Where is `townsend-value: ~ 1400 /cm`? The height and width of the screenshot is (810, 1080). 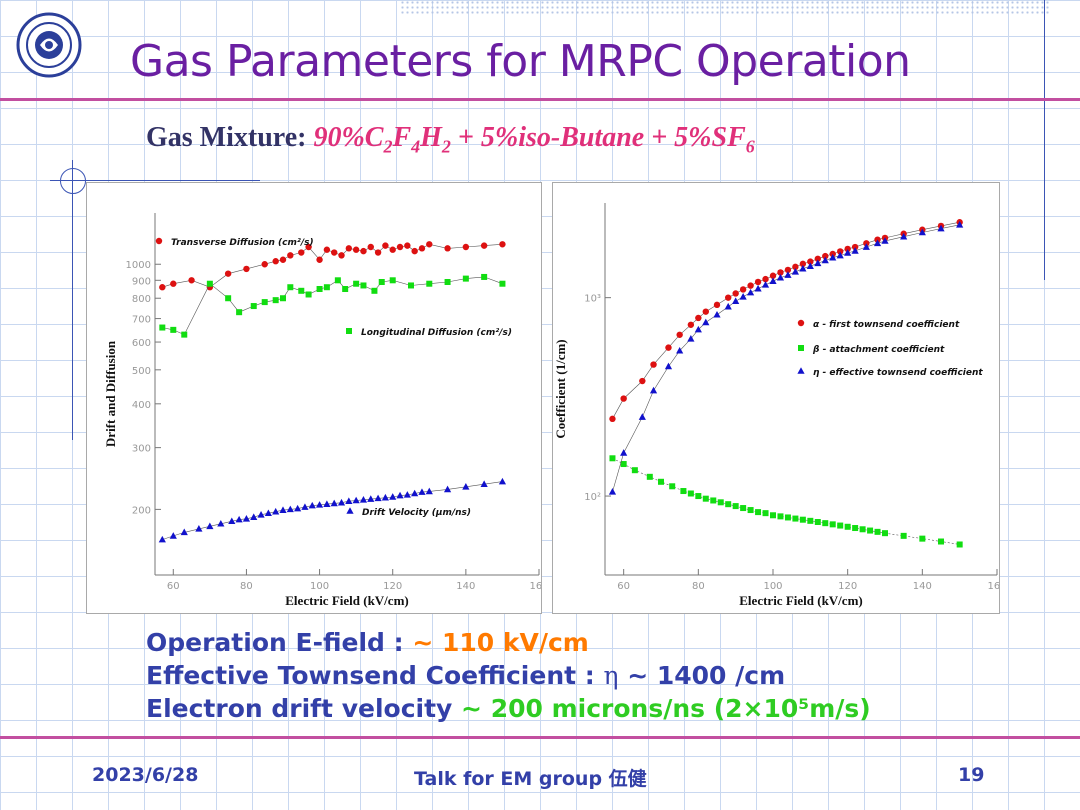
townsend-value: ~ 1400 /cm is located at coordinates (706, 675).